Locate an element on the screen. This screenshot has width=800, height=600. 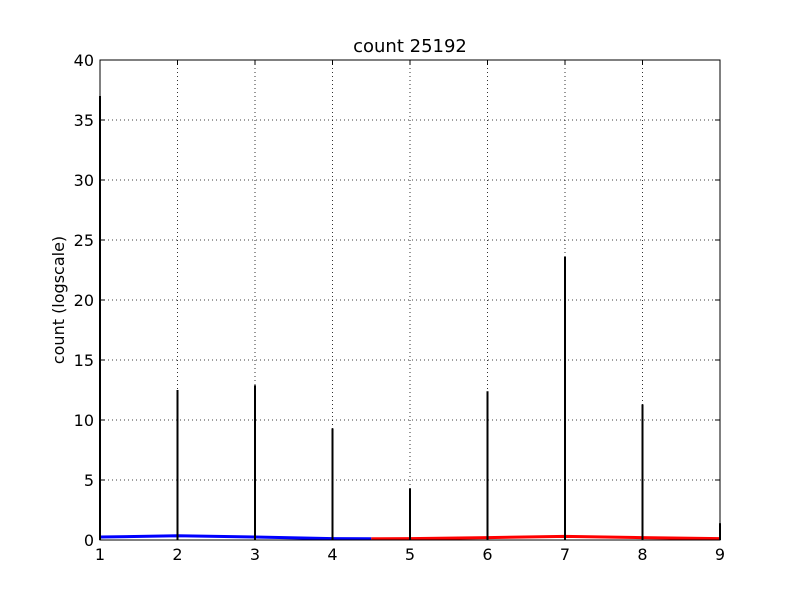
y-tick-label: 40 is located at coordinates (84, 60).